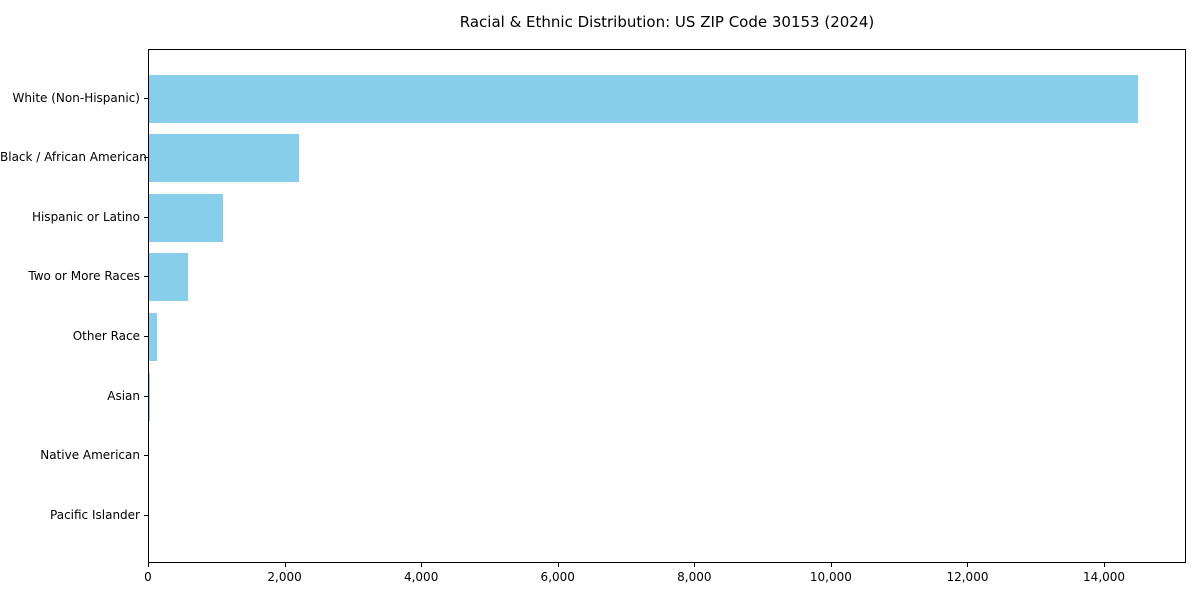  Describe the element at coordinates (76, 97) in the screenshot. I see `y-axis-label: White (Non-Hispanic)` at that location.